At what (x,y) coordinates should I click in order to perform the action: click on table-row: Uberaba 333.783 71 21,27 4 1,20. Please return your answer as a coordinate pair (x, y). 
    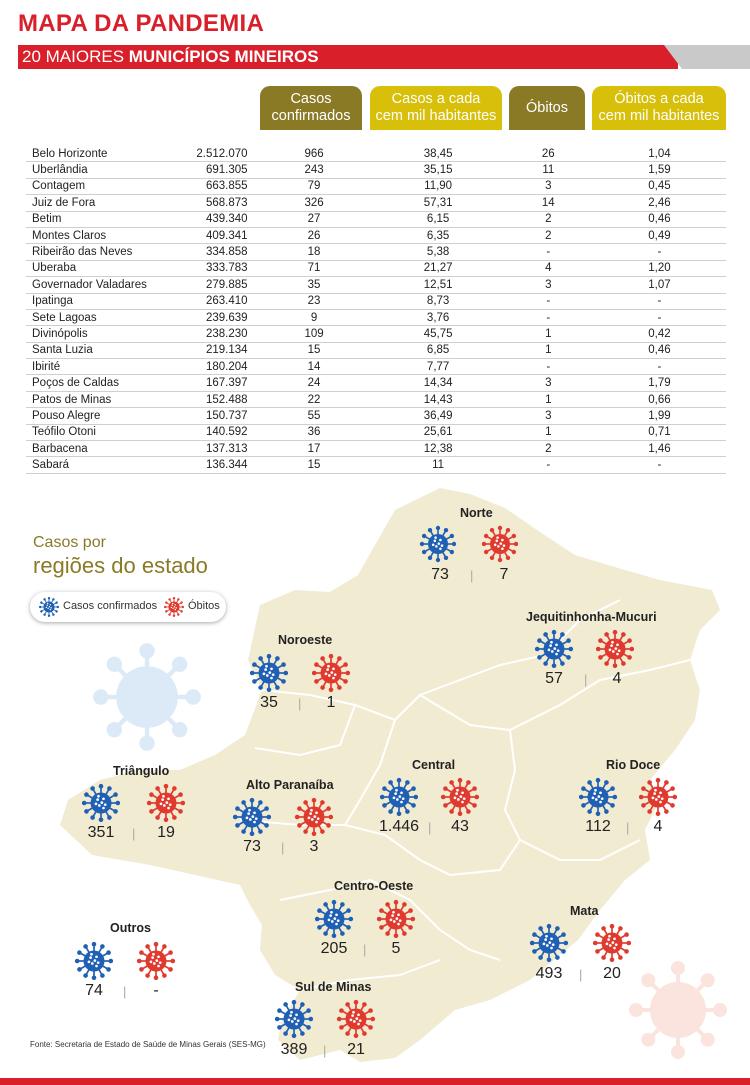
    Looking at the image, I should click on (376, 269).